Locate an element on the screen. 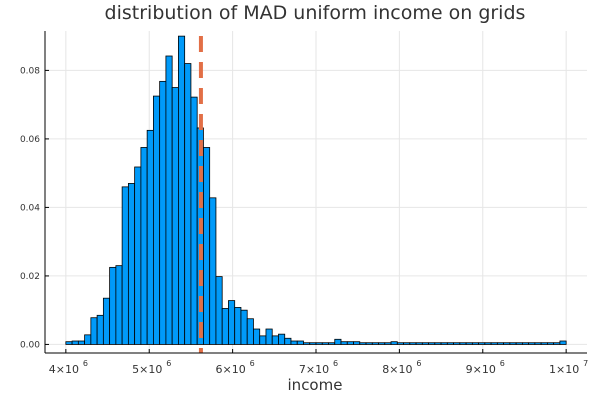  x-tick-label: 9×10 is located at coordinates (481, 369).